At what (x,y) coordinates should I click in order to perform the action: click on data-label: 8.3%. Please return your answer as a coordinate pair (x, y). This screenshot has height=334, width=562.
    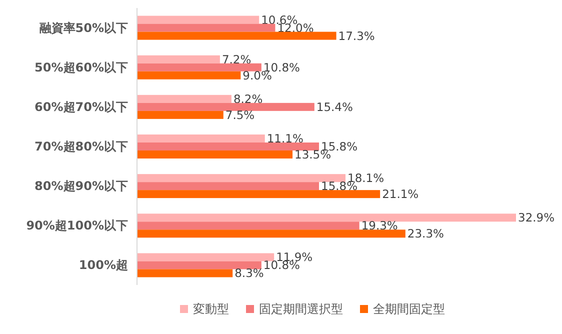
    Looking at the image, I should click on (249, 273).